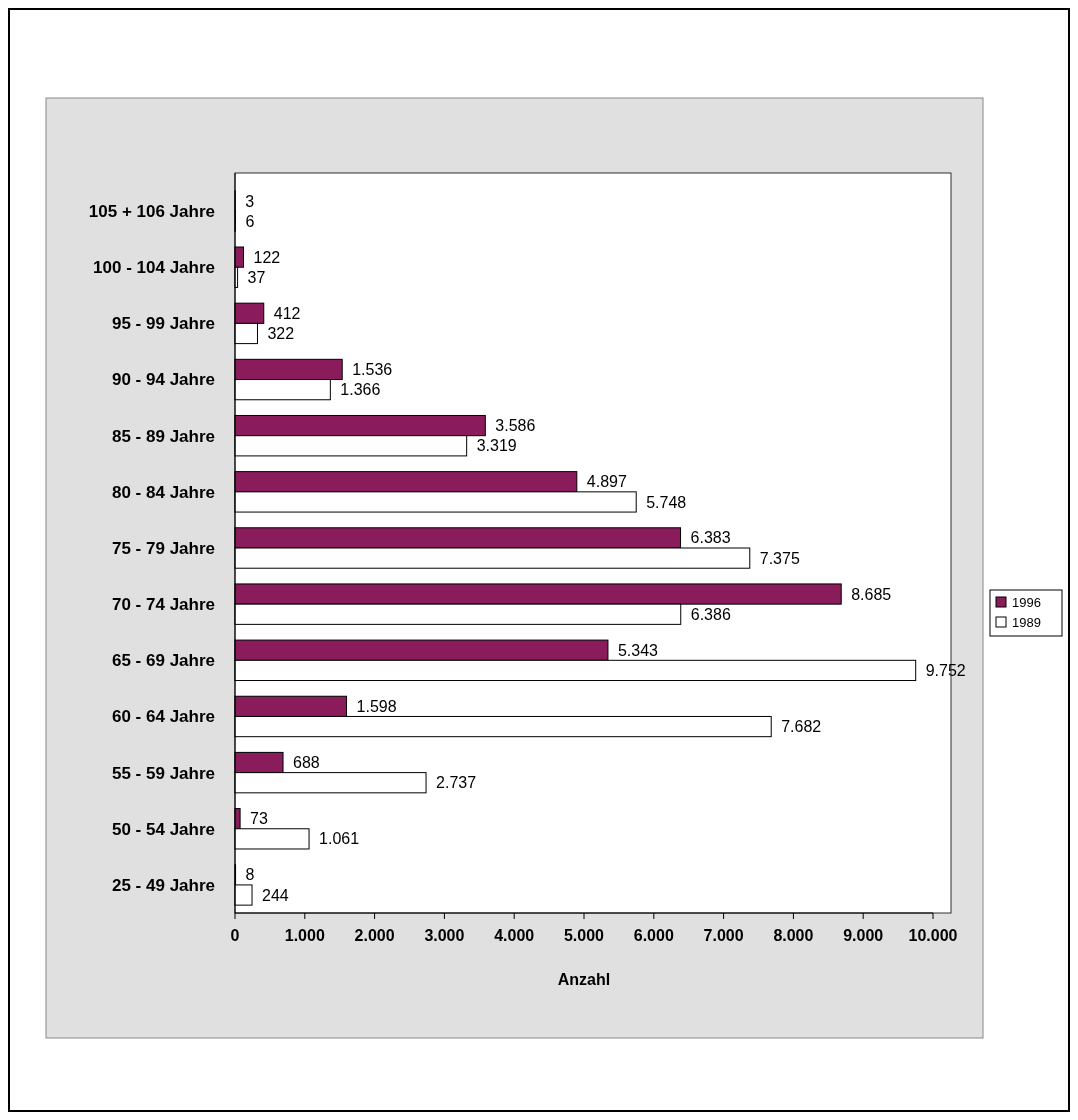  Describe the element at coordinates (304, 935) in the screenshot. I see `x-tick-label: 1.000` at that location.